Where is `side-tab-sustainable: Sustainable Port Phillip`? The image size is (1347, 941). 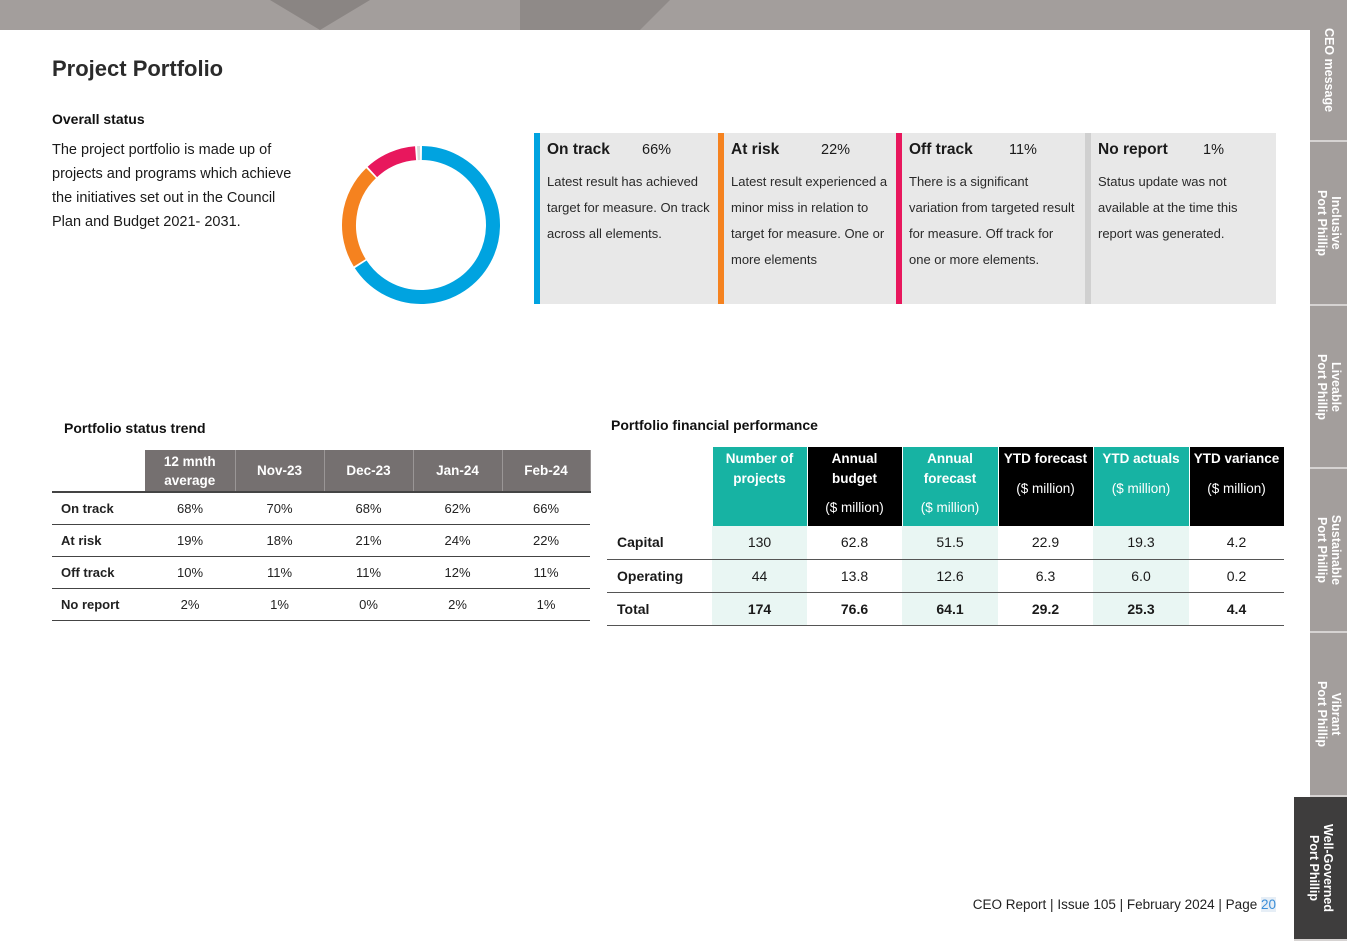 side-tab-sustainable: Sustainable Port Phillip is located at coordinates (1328, 551).